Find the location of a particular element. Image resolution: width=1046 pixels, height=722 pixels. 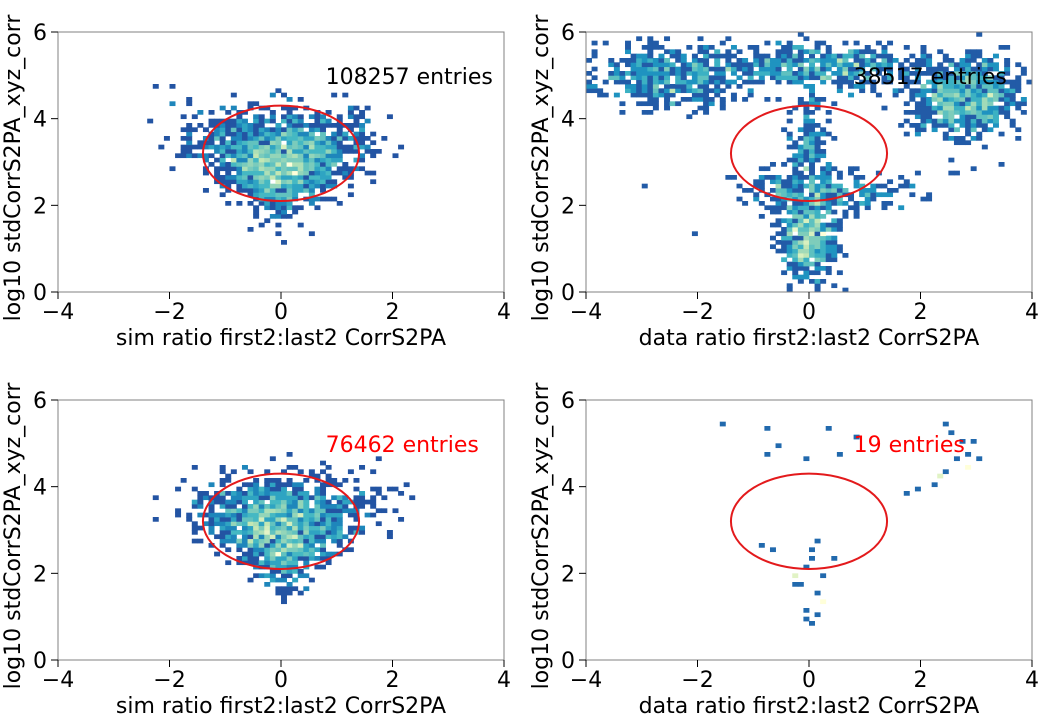

x-tick-label: −2 is located at coordinates (169, 680).